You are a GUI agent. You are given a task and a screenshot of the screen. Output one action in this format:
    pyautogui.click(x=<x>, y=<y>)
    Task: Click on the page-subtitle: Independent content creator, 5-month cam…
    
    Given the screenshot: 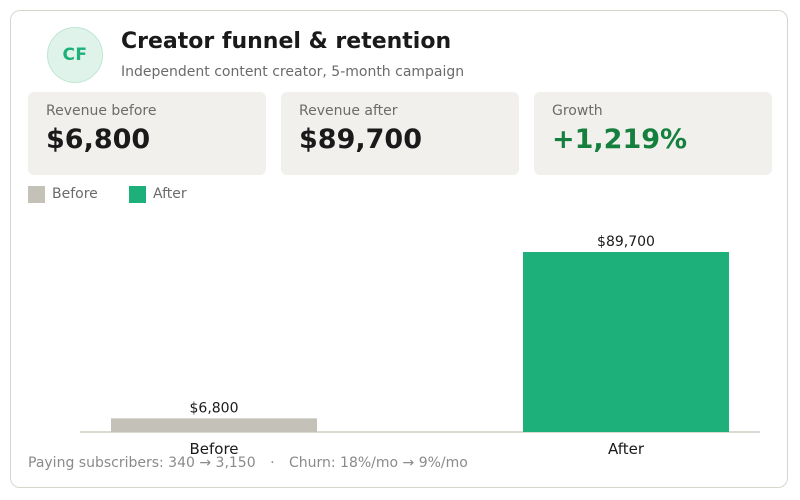 What is the action you would take?
    pyautogui.click(x=293, y=72)
    